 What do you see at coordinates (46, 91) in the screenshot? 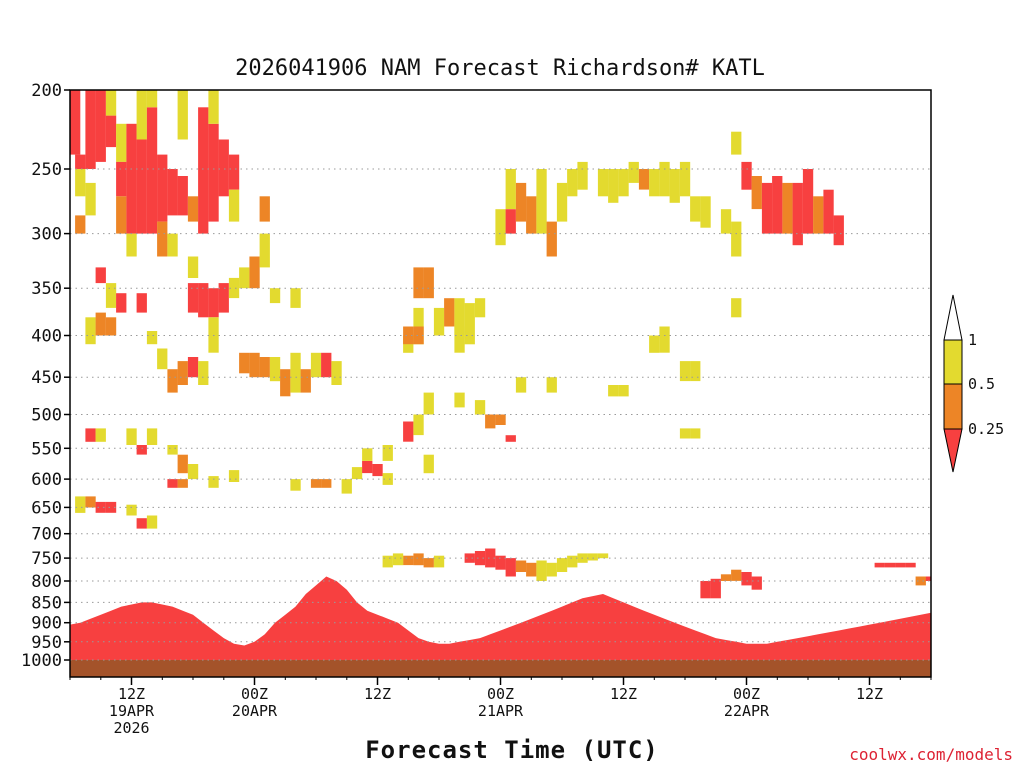
I see `y-tick-label: 200` at bounding box center [46, 91].